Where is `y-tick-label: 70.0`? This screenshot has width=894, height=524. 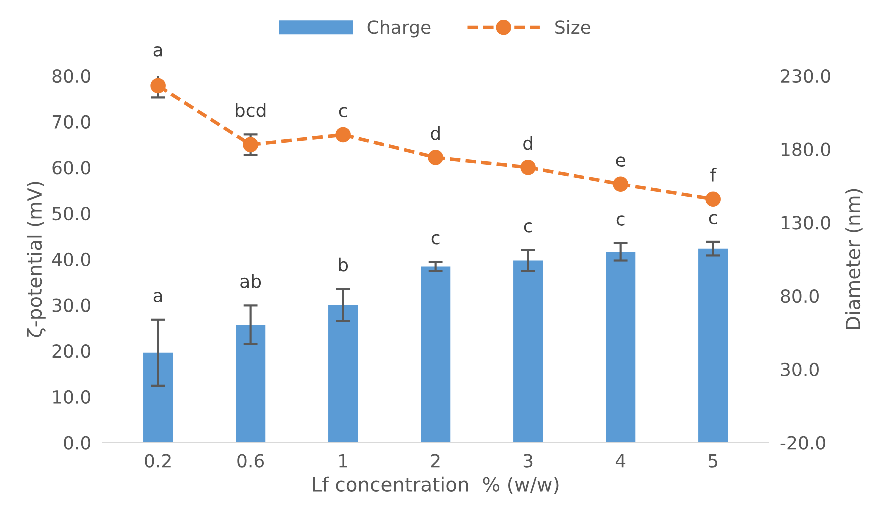 y-tick-label: 70.0 is located at coordinates (71, 122).